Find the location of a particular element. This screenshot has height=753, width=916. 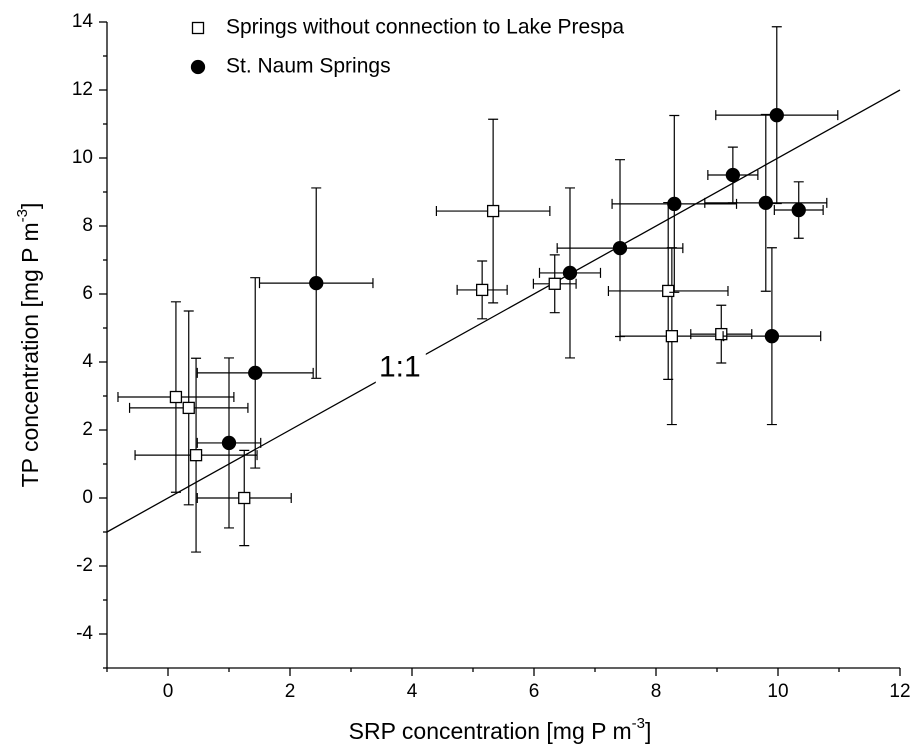

y-tick-label: 8 is located at coordinates (87, 225).